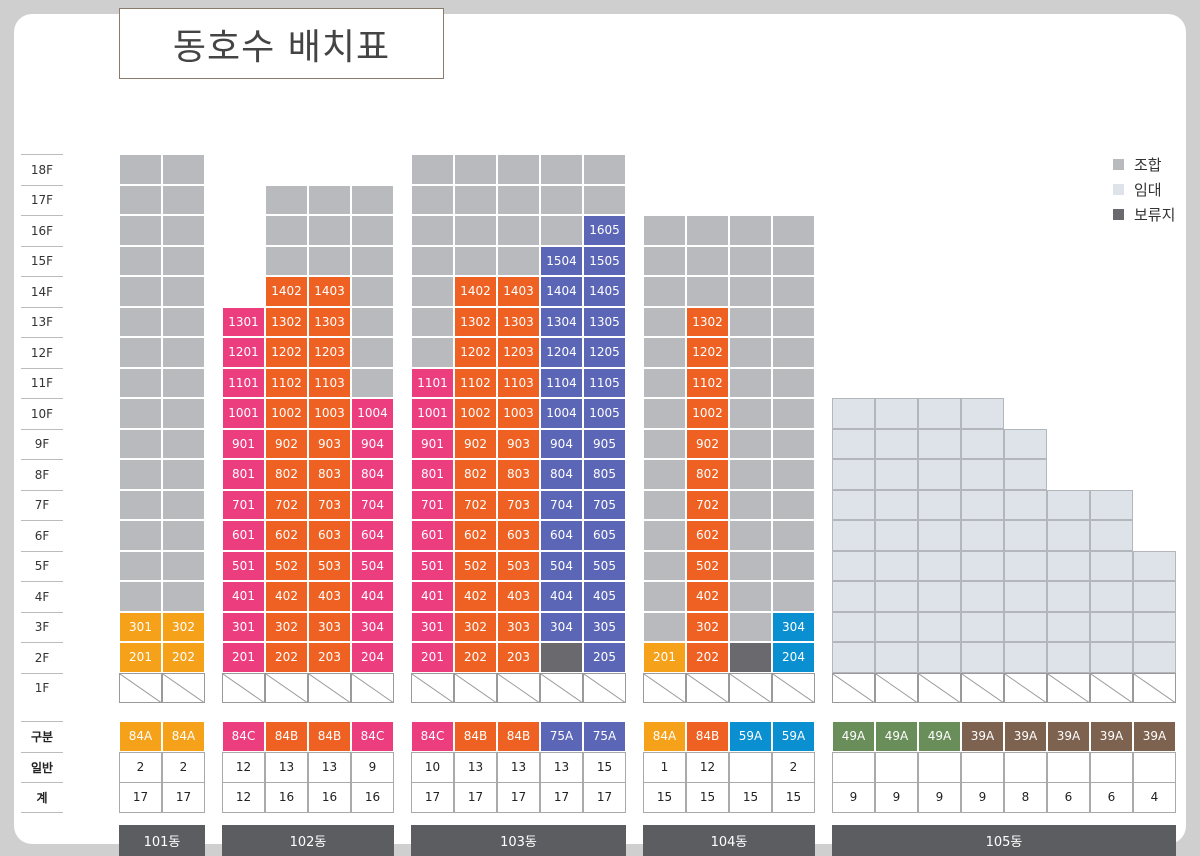 Image resolution: width=1200 pixels, height=856 pixels. What do you see at coordinates (372, 657) in the screenshot?
I see `unit-cell: 204` at bounding box center [372, 657].